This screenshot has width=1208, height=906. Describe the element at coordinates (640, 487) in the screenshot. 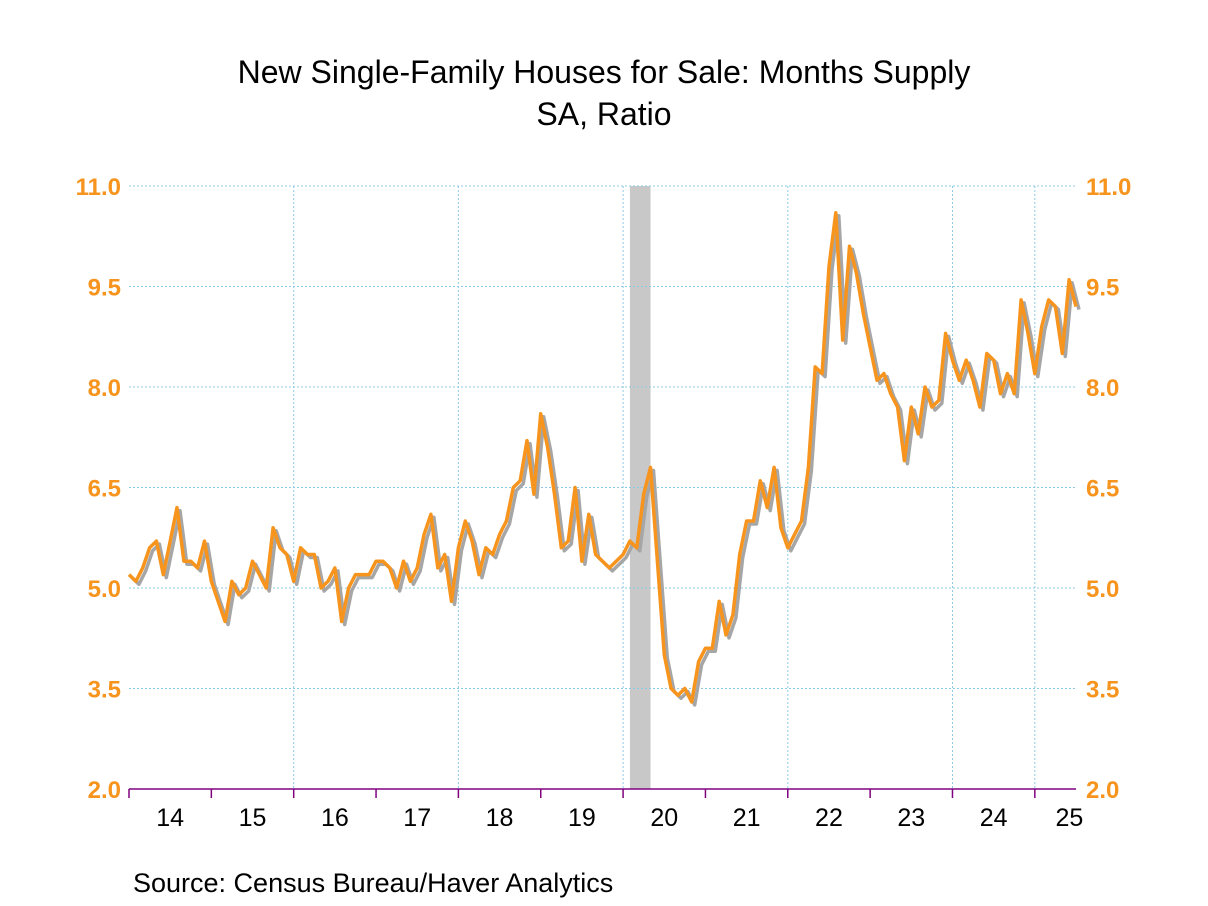

I see `recession-band` at that location.